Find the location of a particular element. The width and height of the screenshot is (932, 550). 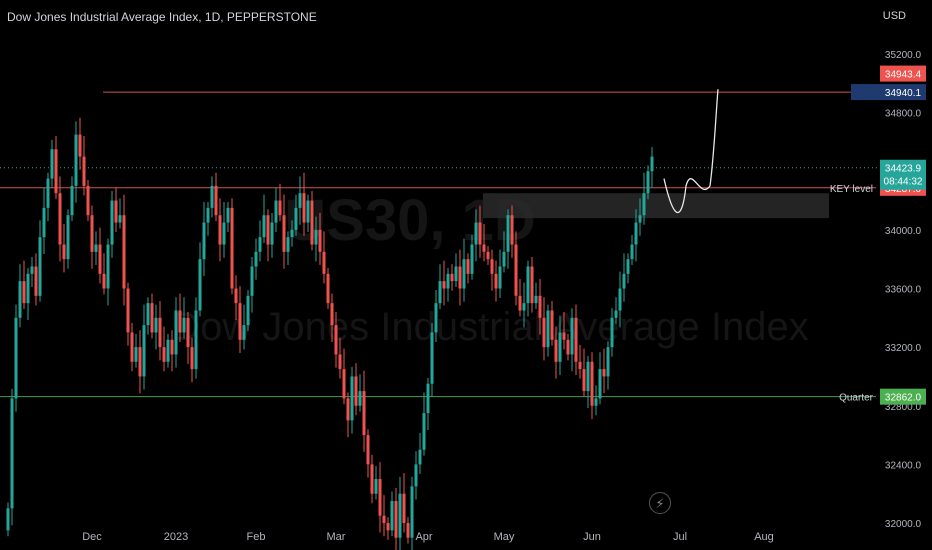

y-tick-label: 32800.0 is located at coordinates (903, 407).